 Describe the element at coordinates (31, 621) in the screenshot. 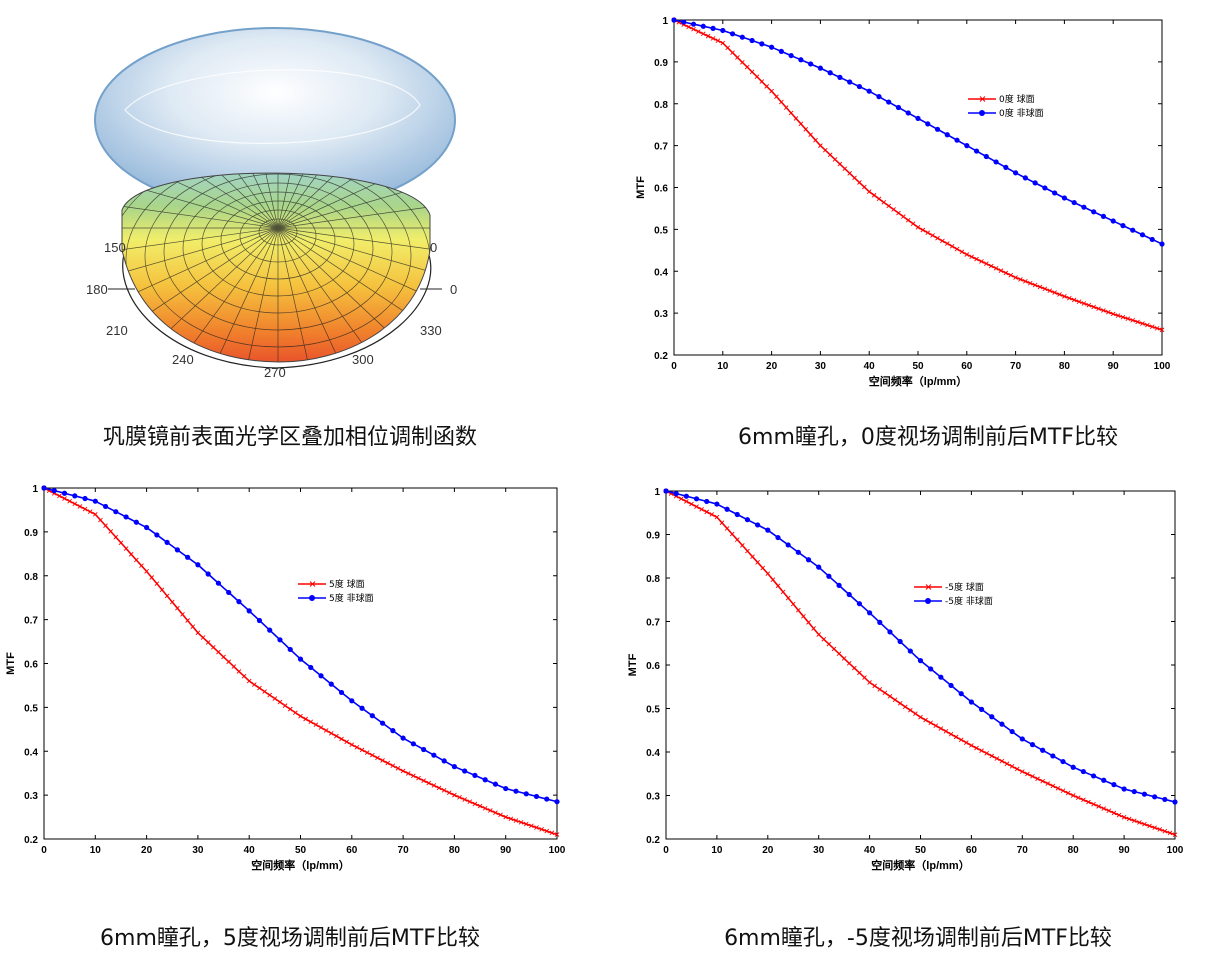

I see `y-tick-label: 0.7` at that location.